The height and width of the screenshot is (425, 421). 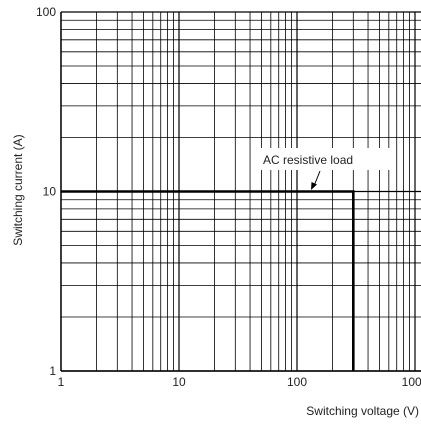 What do you see at coordinates (46, 12) in the screenshot?
I see `y-tick-label: 100` at bounding box center [46, 12].